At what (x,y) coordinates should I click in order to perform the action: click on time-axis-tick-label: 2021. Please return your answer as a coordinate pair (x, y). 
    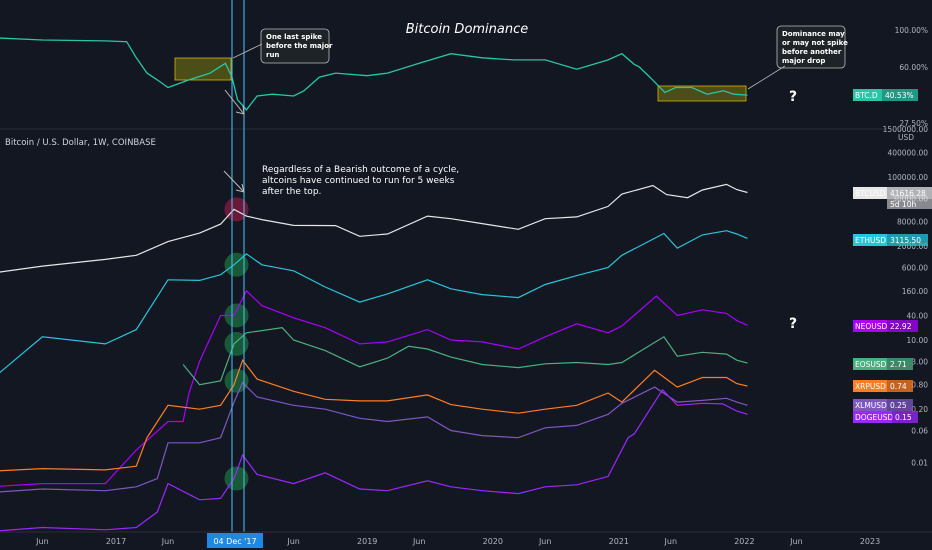
    Looking at the image, I should click on (619, 541).